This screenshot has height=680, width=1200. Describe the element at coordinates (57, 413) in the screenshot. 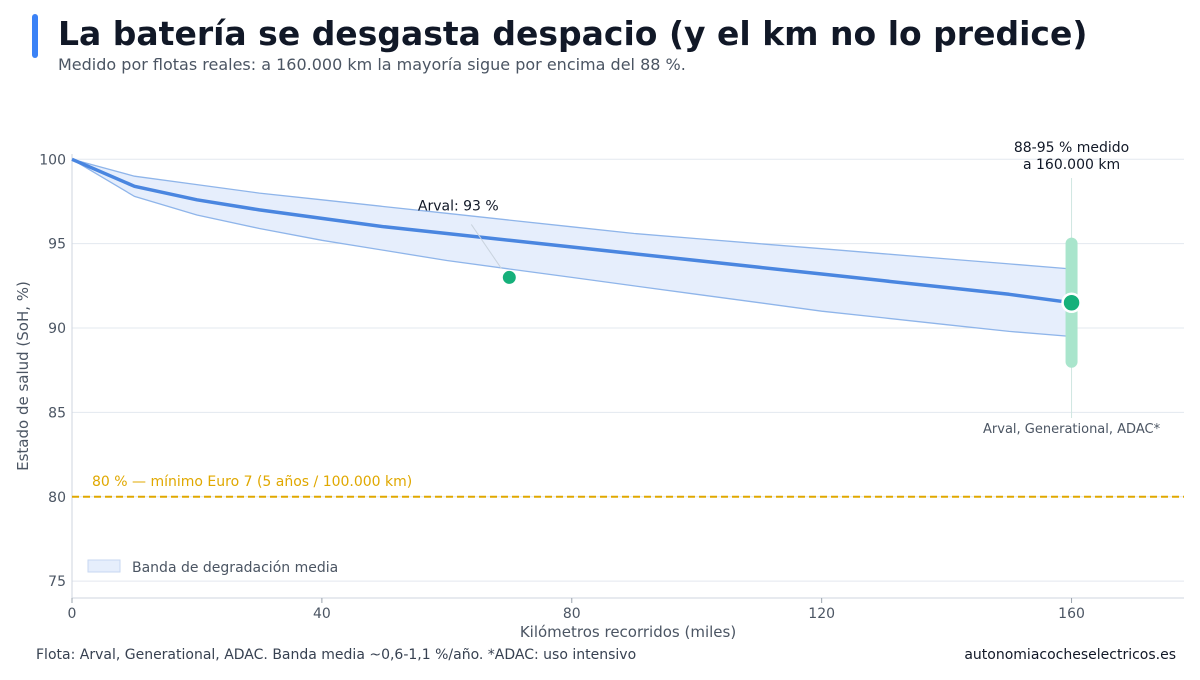

I see `y-tick-label: 85` at that location.